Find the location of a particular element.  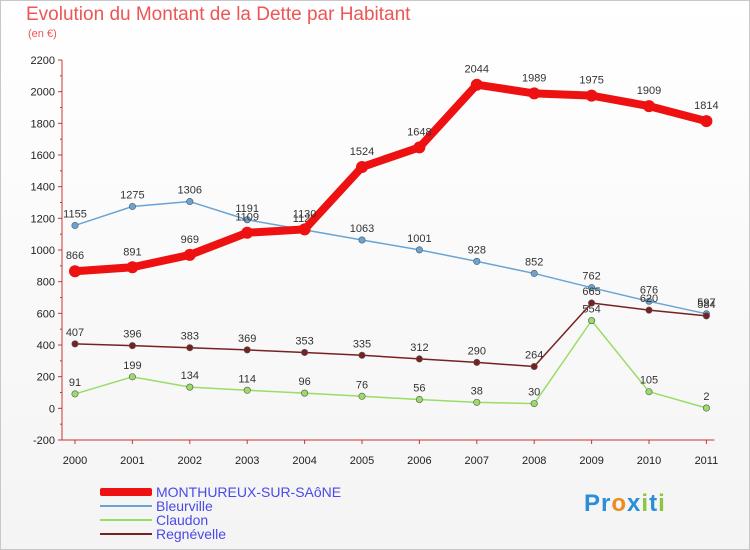

data-label: 1975 is located at coordinates (591, 81).